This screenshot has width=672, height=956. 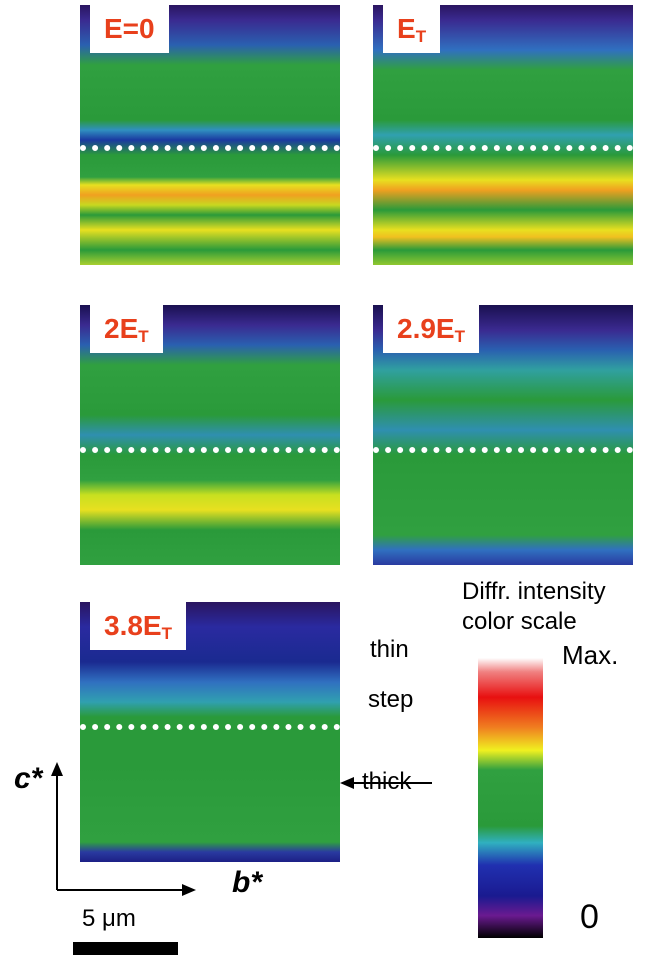 I want to click on scale-bar, so click(x=125, y=948).